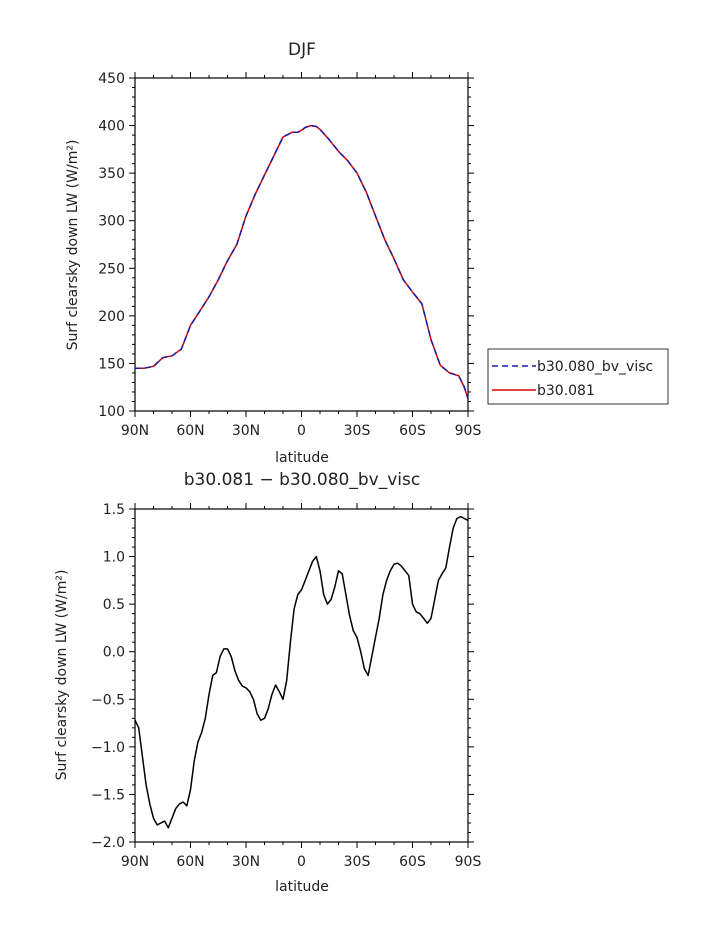 Image resolution: width=723 pixels, height=935 pixels. Describe the element at coordinates (111, 222) in the screenshot. I see `y-tick-label-top: 300` at that location.